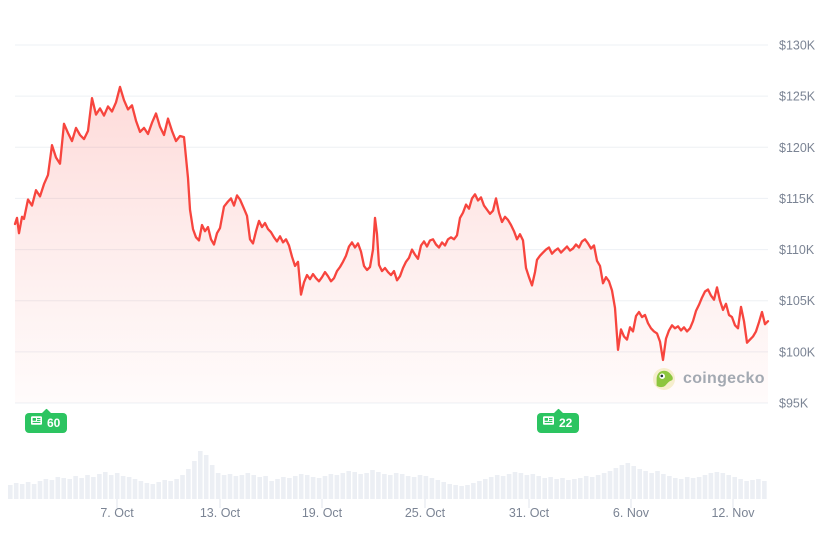 Image resolution: width=826 pixels, height=536 pixels. What do you see at coordinates (797, 250) in the screenshot?
I see `y-axis-label: $110K` at bounding box center [797, 250].